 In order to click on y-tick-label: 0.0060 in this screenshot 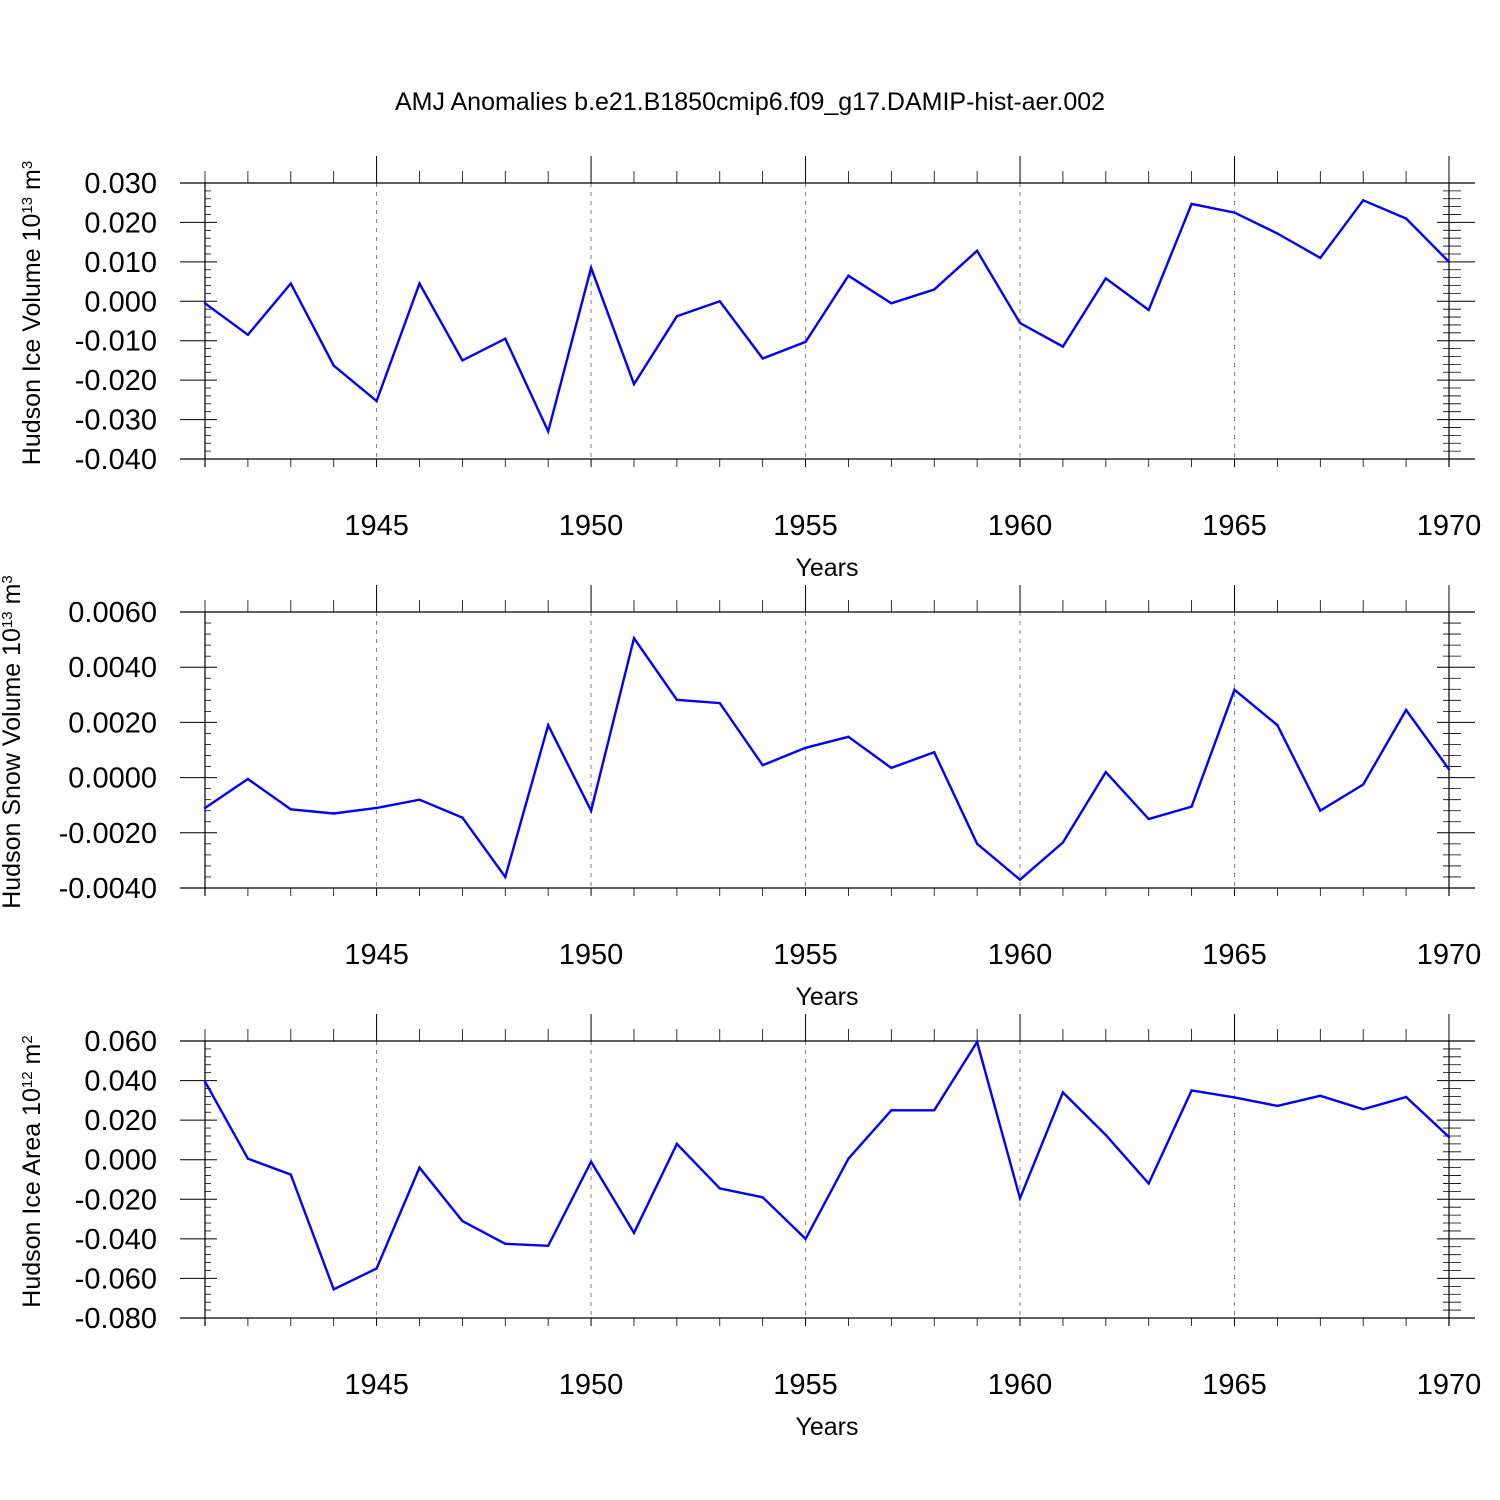, I will do `click(112, 613)`.